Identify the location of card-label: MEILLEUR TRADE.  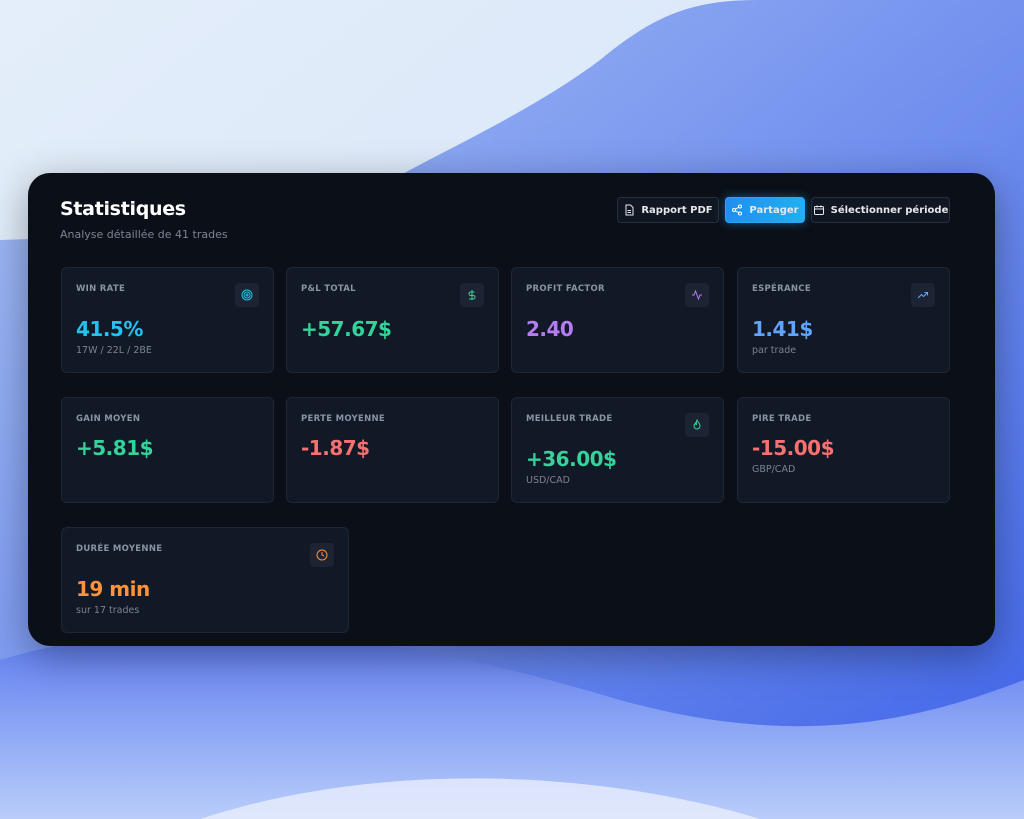
(569, 419).